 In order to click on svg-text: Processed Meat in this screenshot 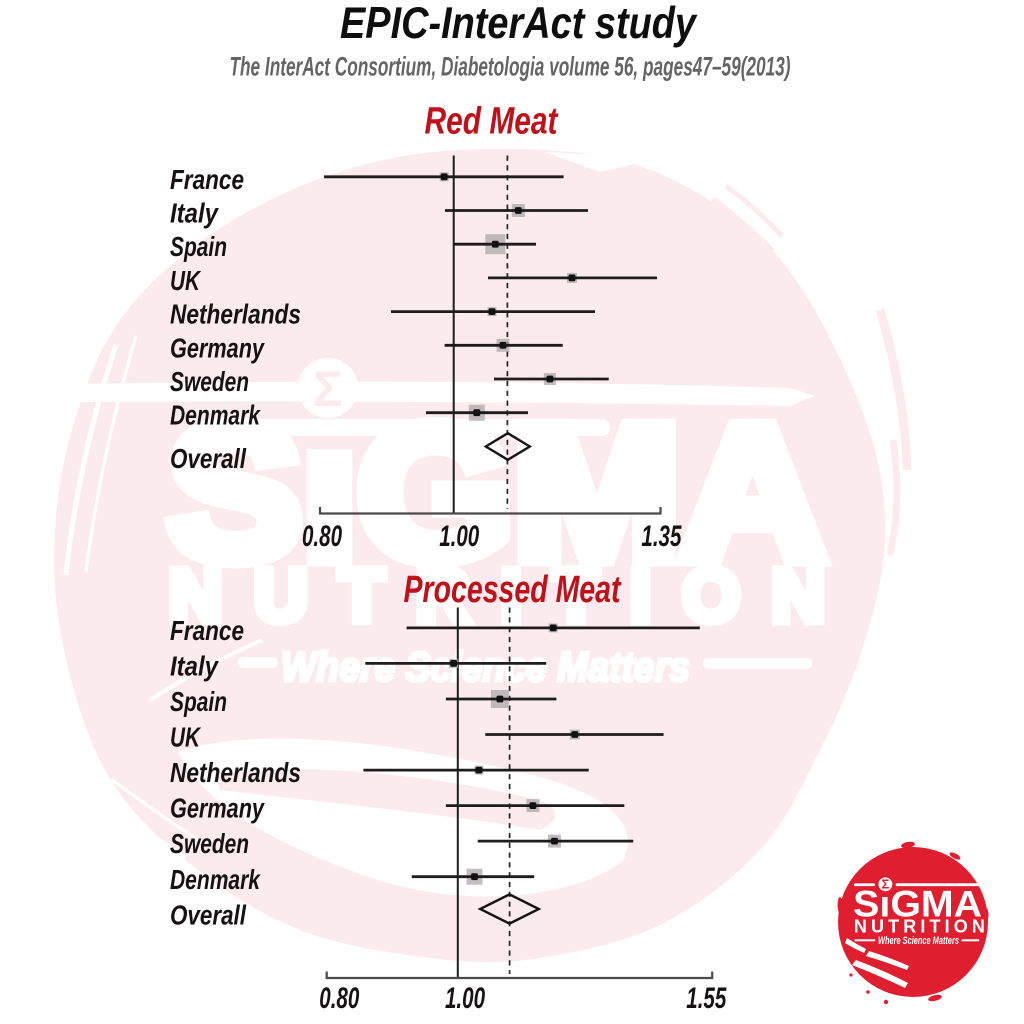, I will do `click(513, 590)`.